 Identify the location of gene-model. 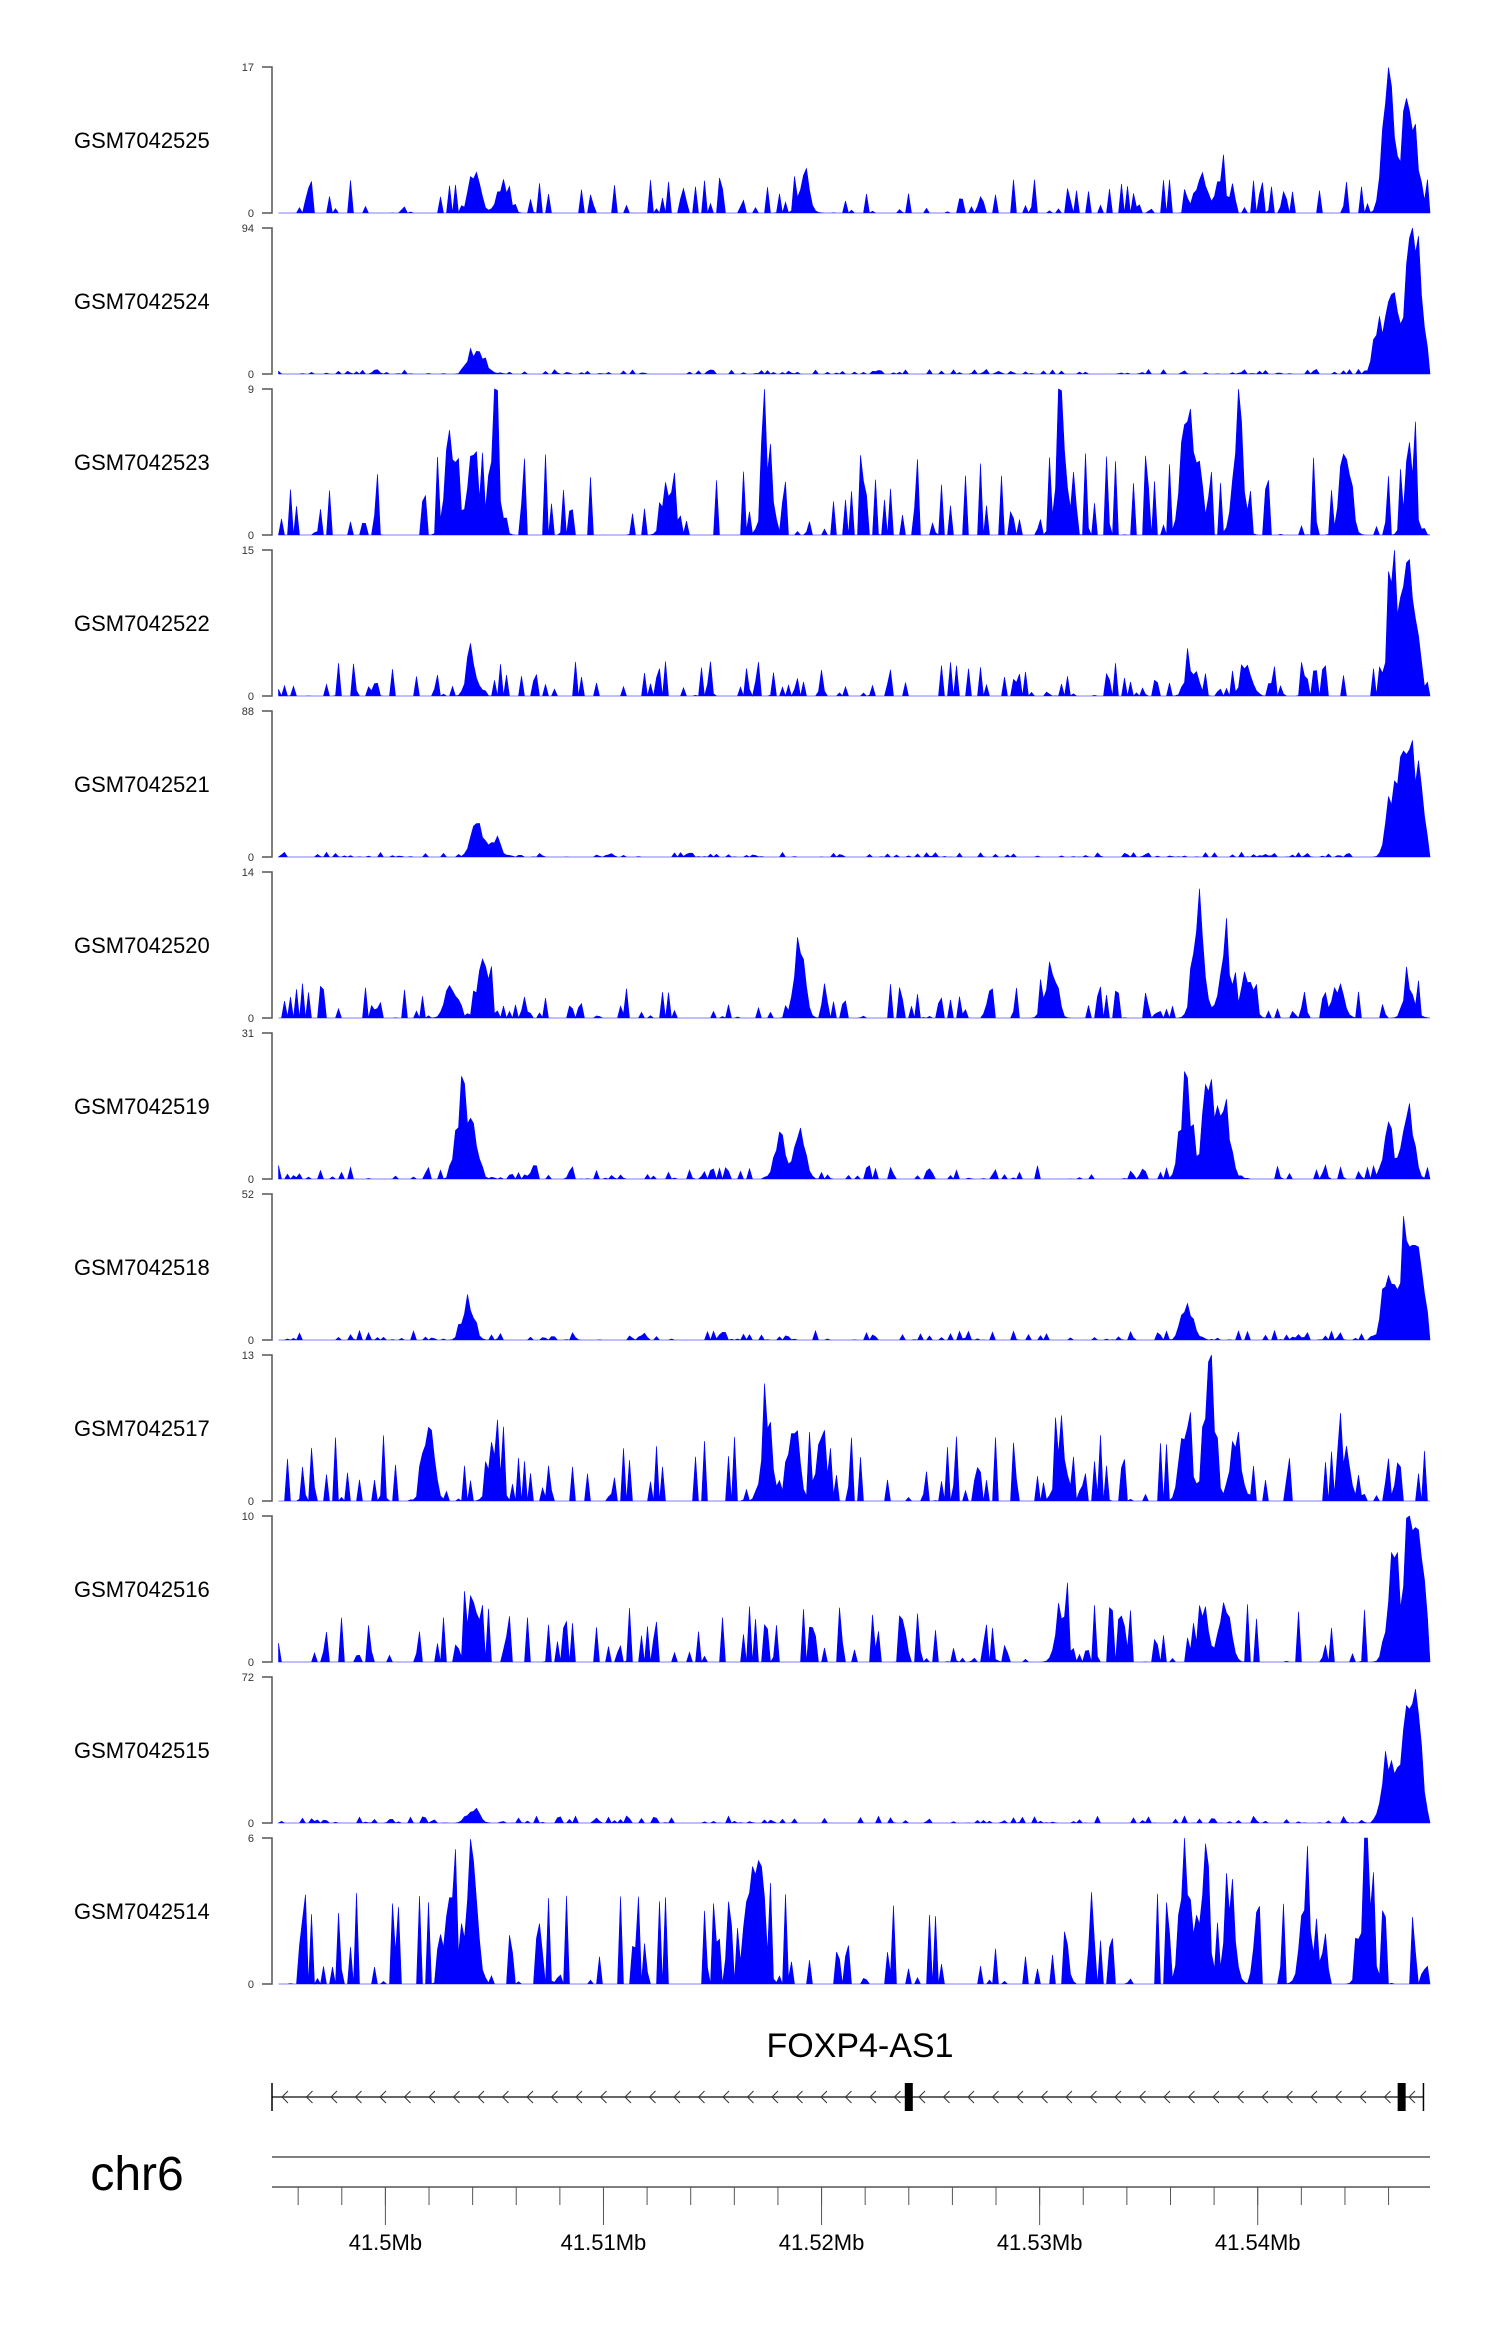
(848, 2097).